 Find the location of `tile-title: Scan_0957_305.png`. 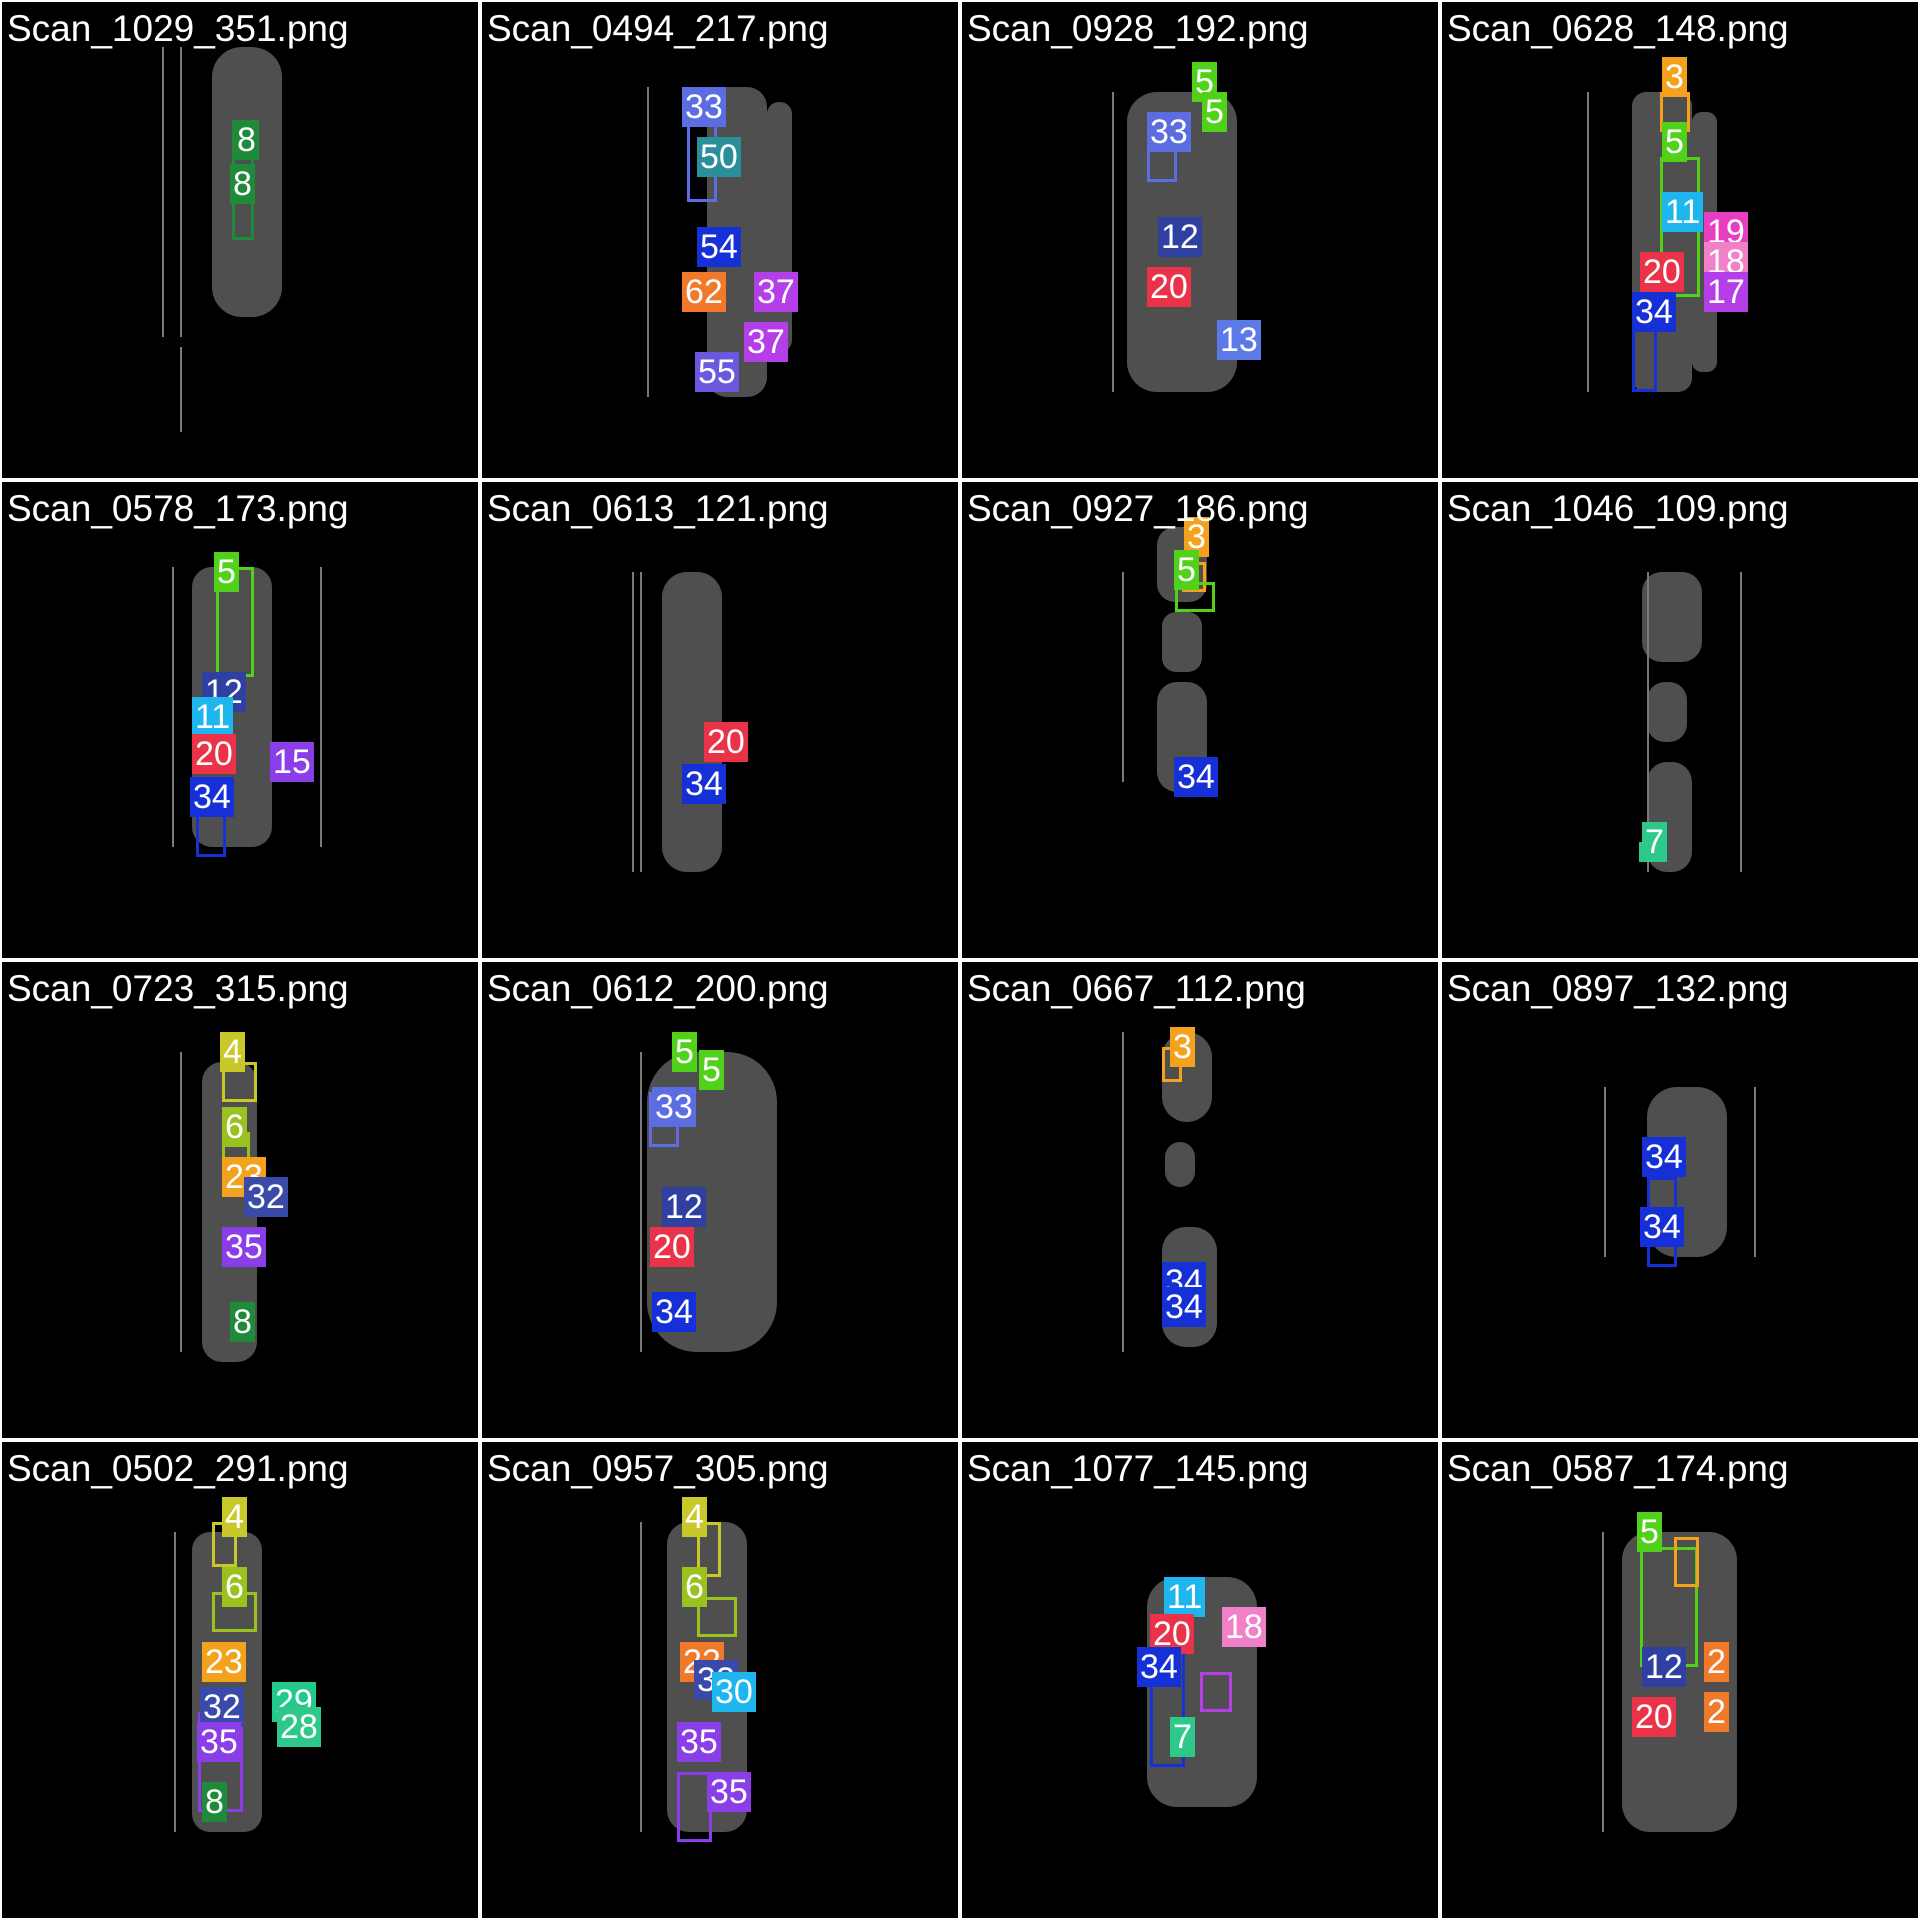

tile-title: Scan_0957_305.png is located at coordinates (658, 1468).